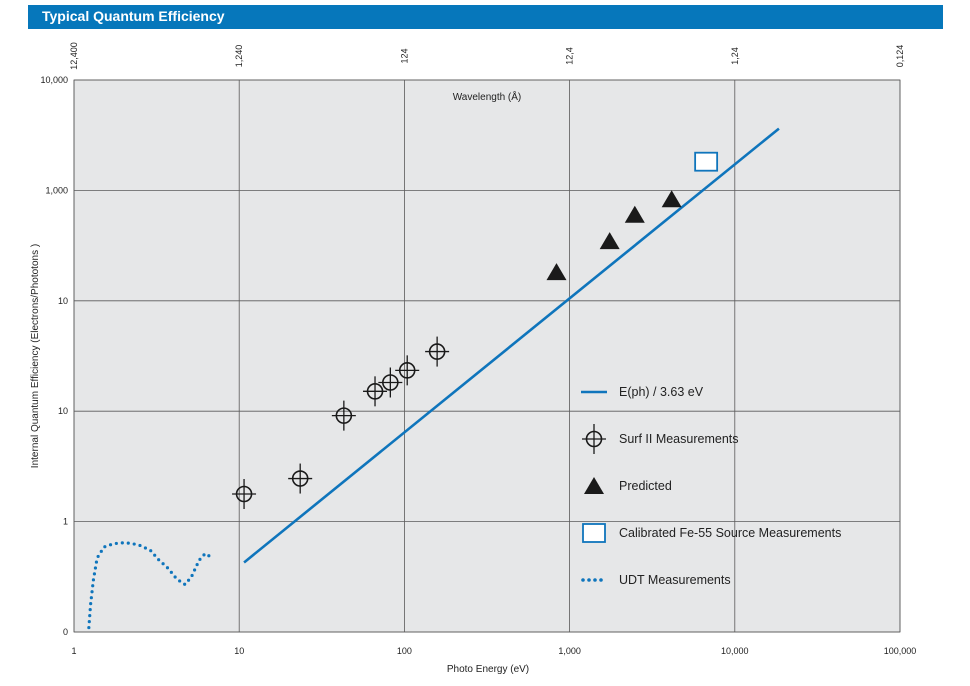  I want to click on y-tick-label: 1, so click(65, 522).